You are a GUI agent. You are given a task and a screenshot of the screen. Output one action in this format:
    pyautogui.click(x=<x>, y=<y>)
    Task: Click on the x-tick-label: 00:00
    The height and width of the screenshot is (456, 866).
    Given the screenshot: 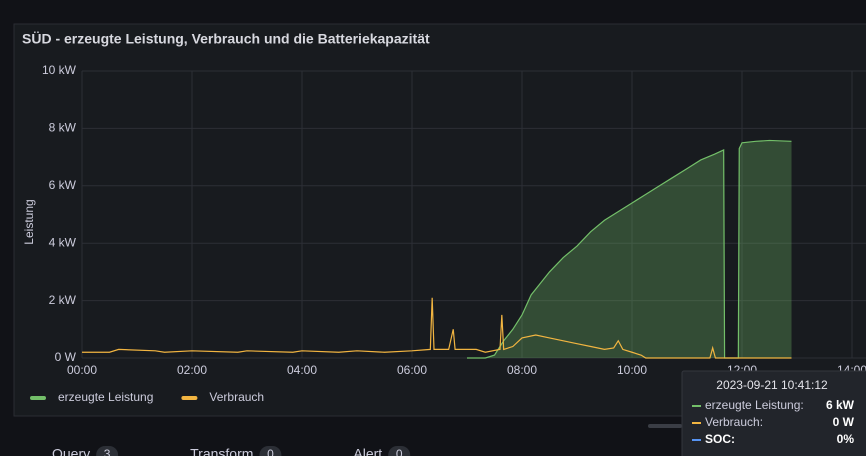 What is the action you would take?
    pyautogui.click(x=82, y=370)
    